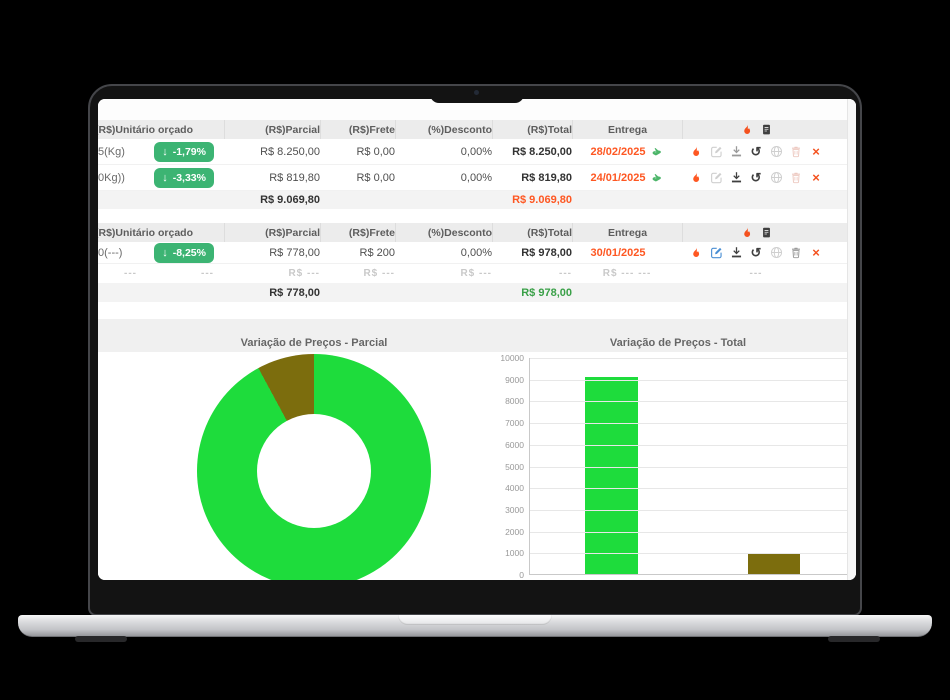 The image size is (950, 700). I want to click on placeholder-frete: R$ ---, so click(379, 273).